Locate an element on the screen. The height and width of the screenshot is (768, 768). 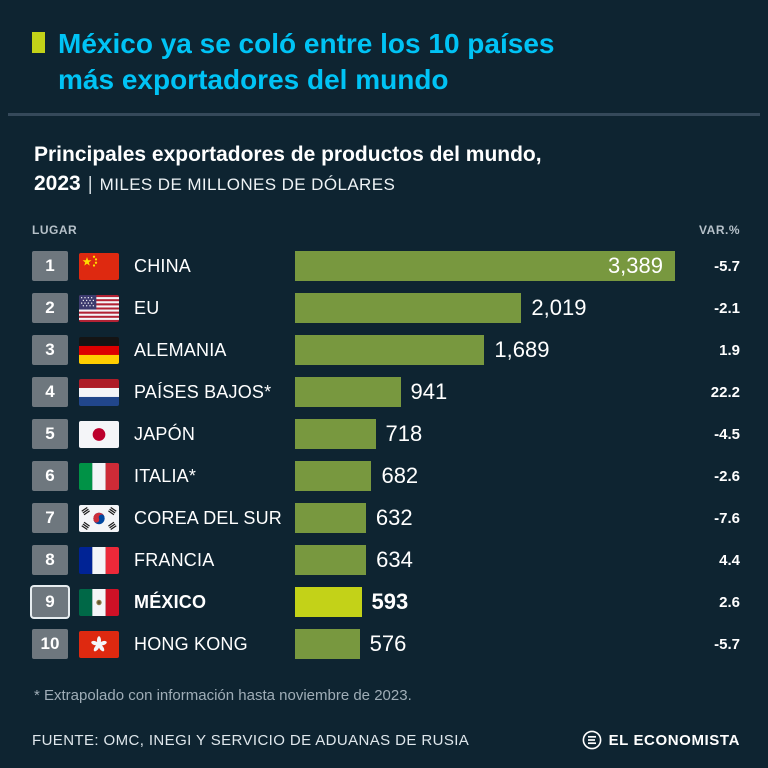
value-label: 3,389 is located at coordinates (635, 265).